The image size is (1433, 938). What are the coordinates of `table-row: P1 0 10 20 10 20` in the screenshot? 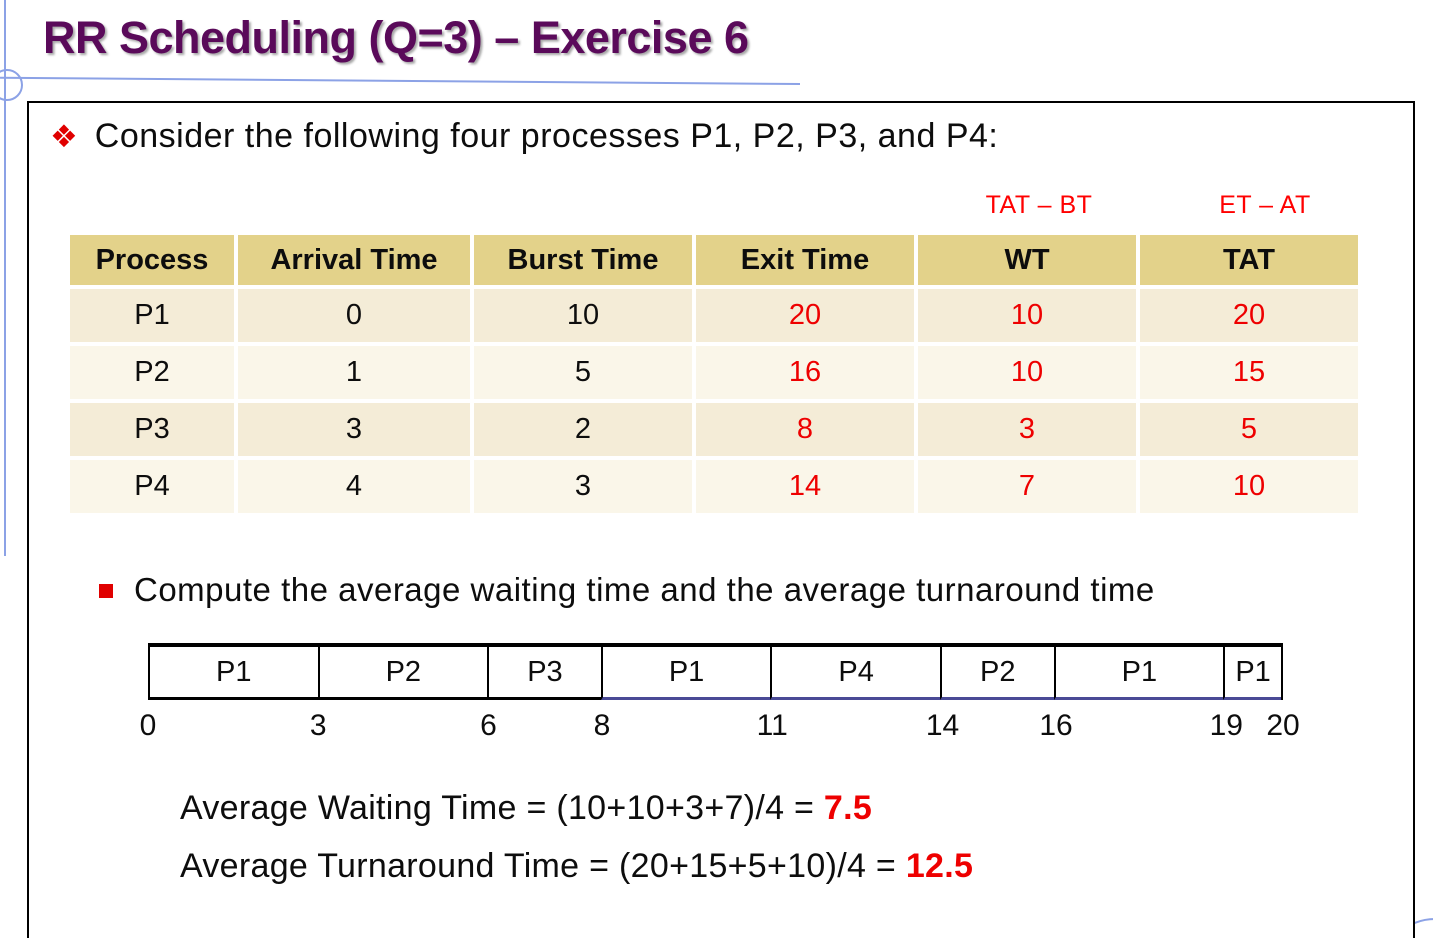 It's located at (714, 315).